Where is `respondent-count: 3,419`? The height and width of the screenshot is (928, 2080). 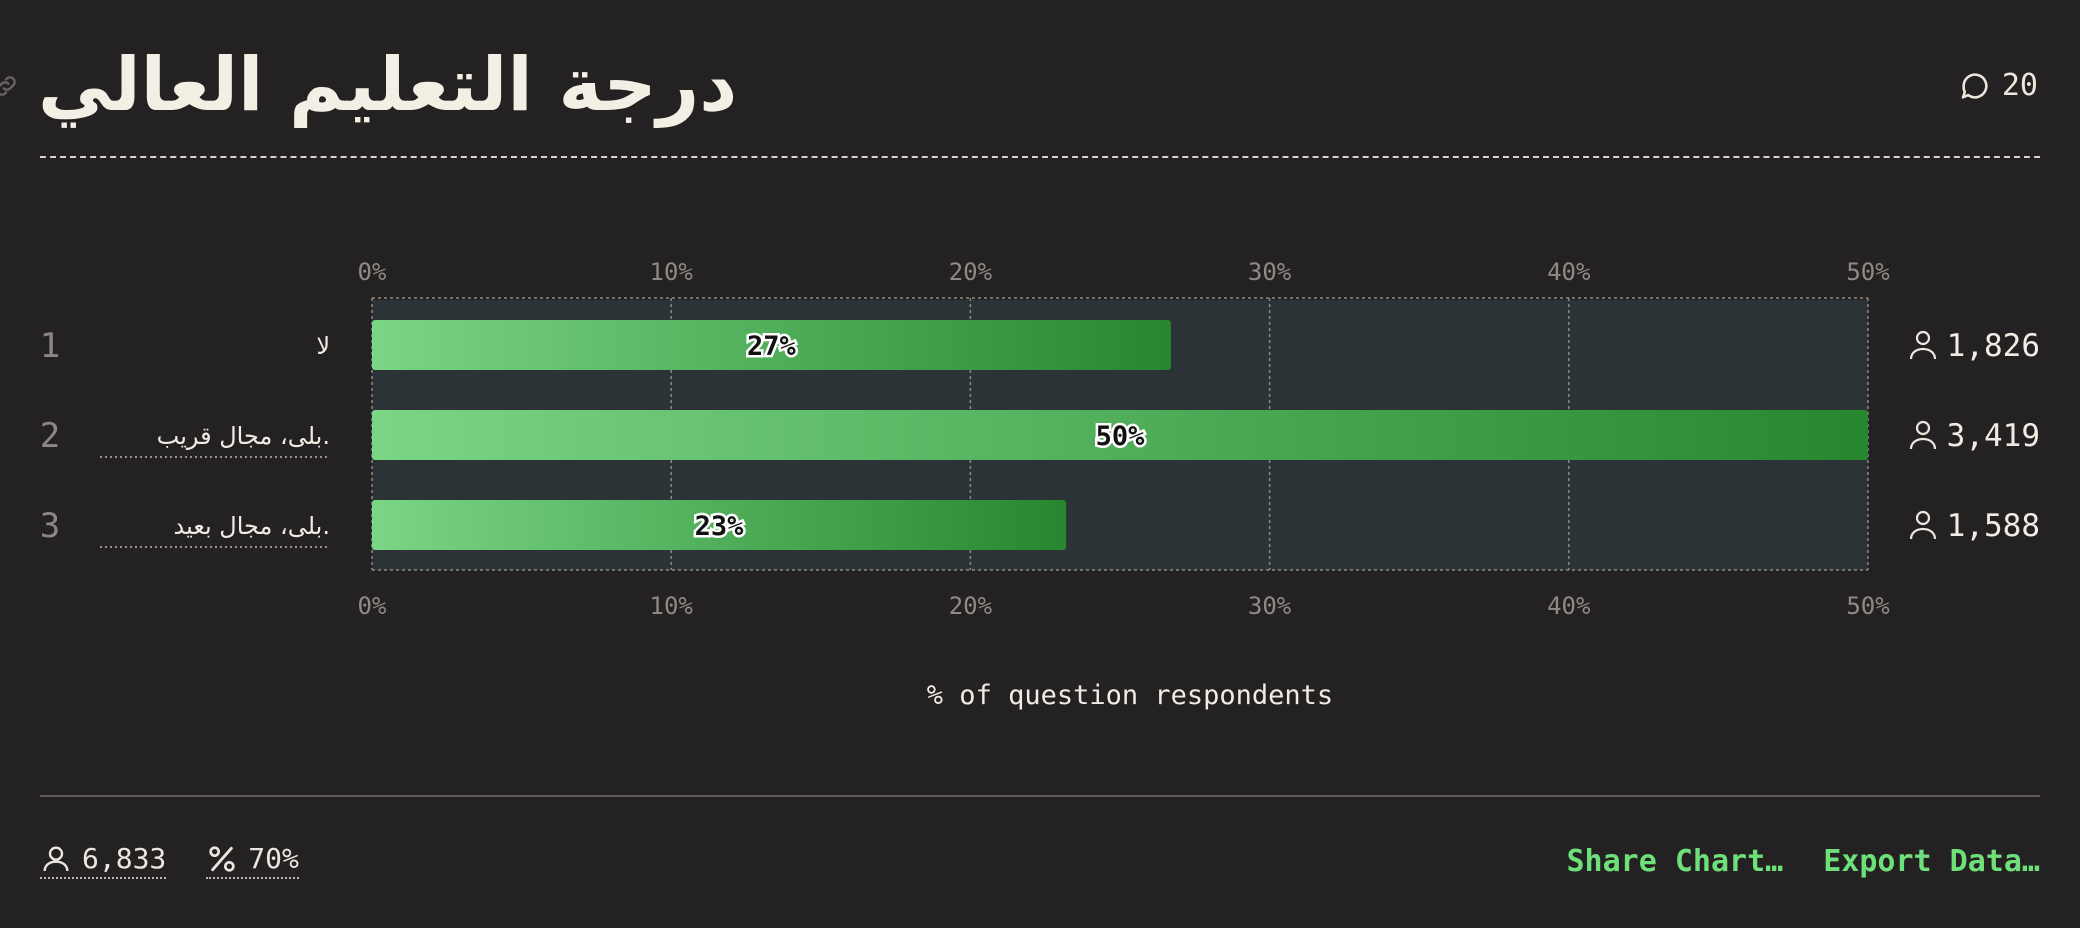 respondent-count: 3,419 is located at coordinates (1993, 436).